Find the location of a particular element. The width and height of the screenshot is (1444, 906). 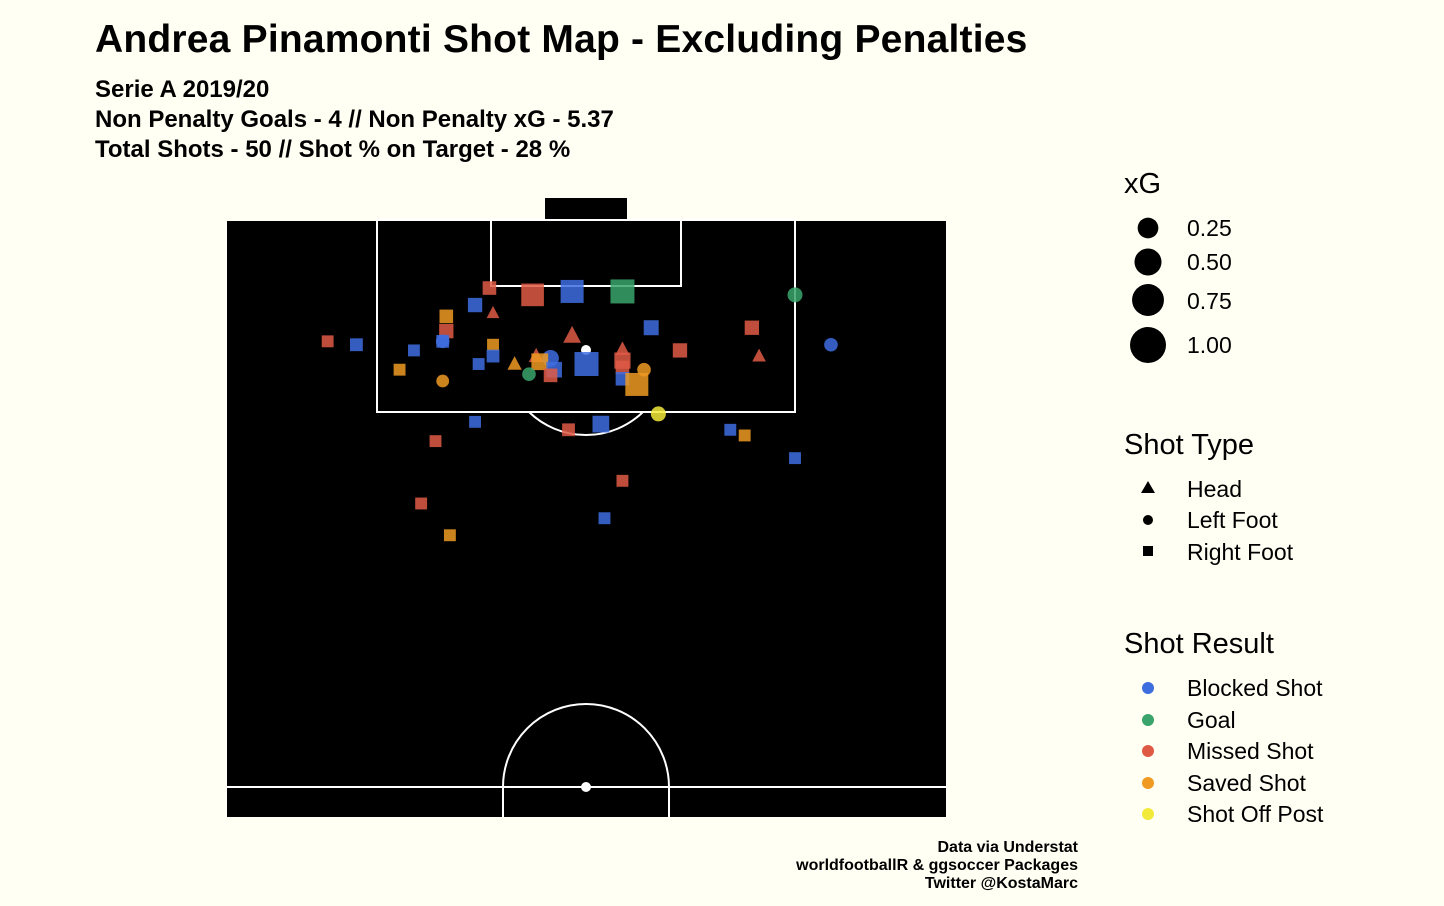

square-icon is located at coordinates (1148, 551).